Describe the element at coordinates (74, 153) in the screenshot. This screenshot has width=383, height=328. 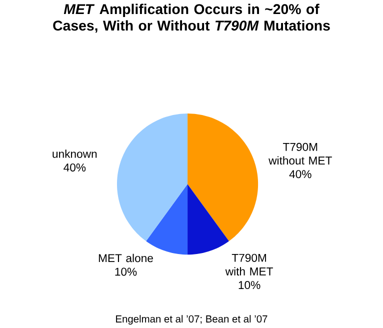
I see `slice-label: unknown` at that location.